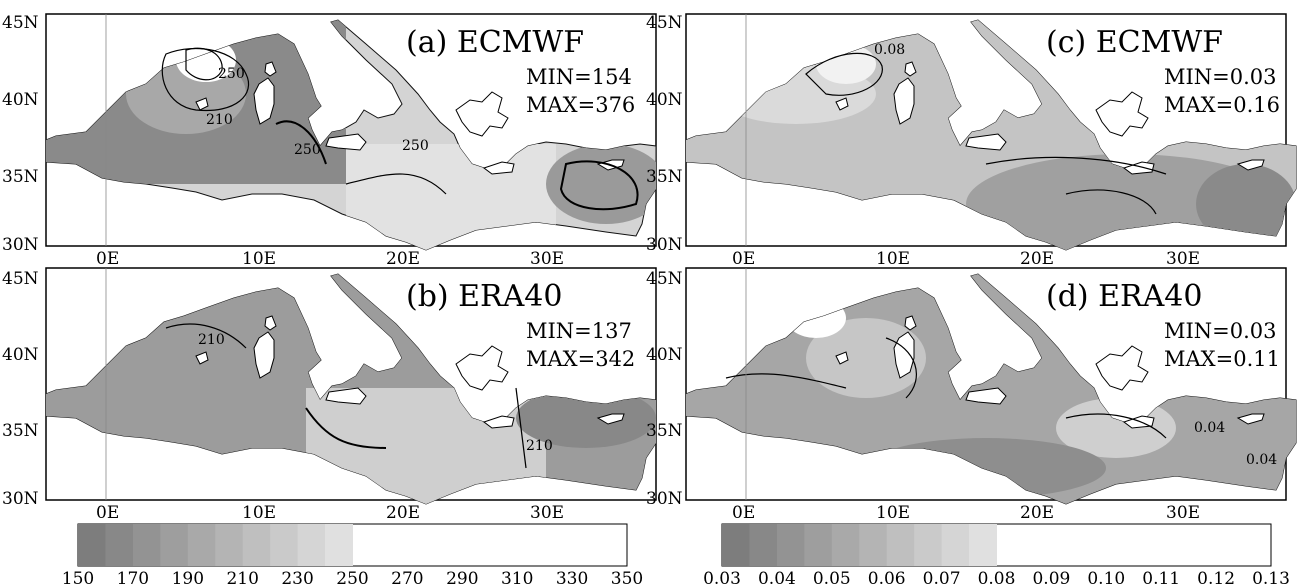 The image size is (1300, 586). What do you see at coordinates (580, 359) in the screenshot?
I see `panel-b-max: MAX=342` at bounding box center [580, 359].